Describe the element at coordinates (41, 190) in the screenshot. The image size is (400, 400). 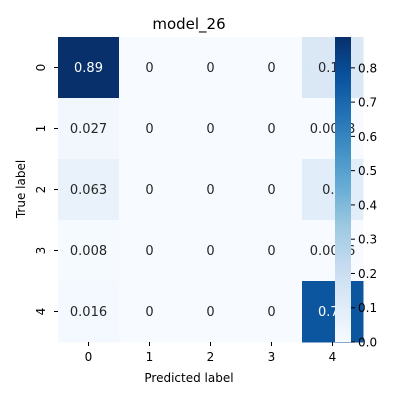
I see `y-tick-label: 2` at that location.